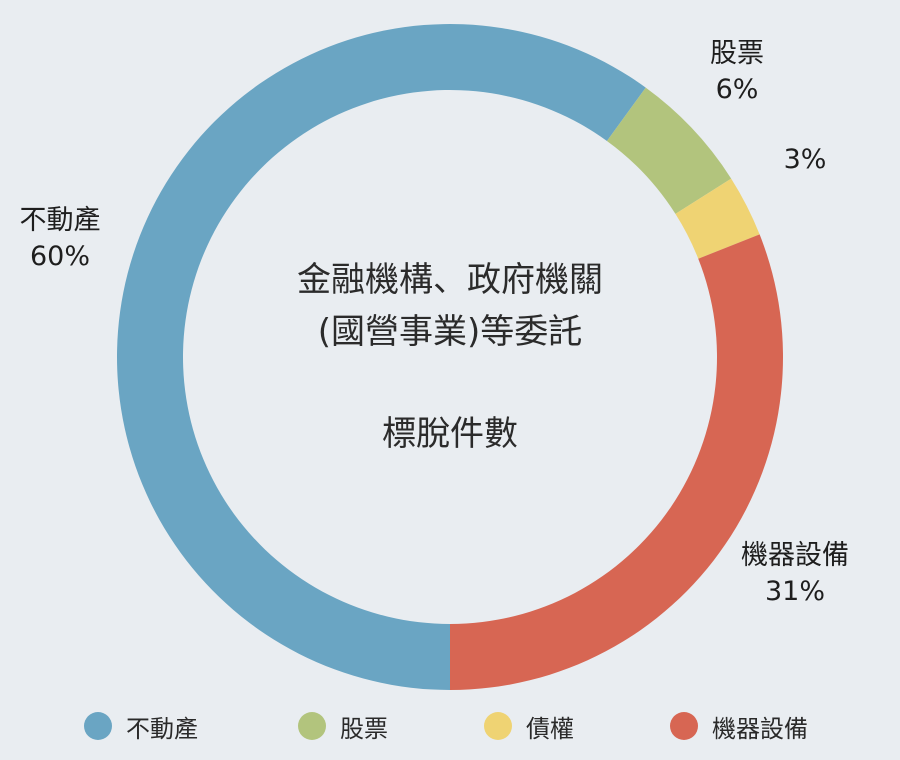 The width and height of the screenshot is (900, 760). I want to click on legend-dot-bonds, so click(498, 726).